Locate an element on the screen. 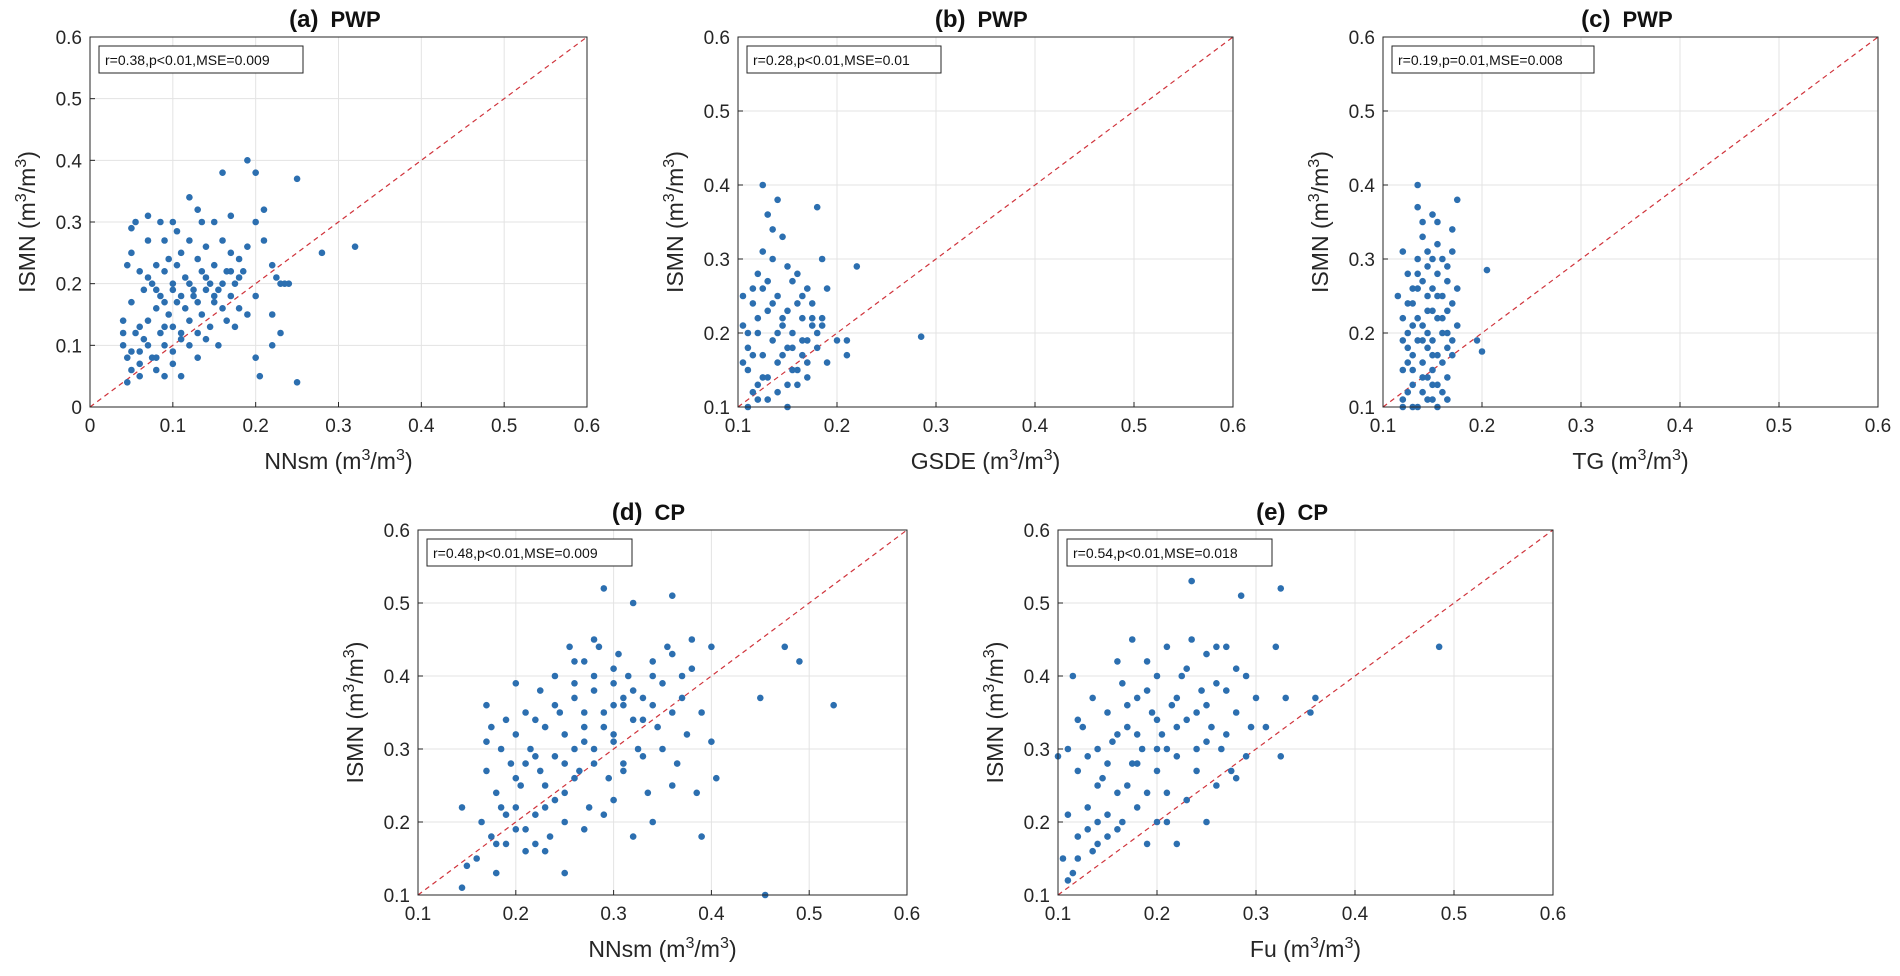 The image size is (1900, 976). x-axis-label: TG (m3/m3) is located at coordinates (1630, 460).